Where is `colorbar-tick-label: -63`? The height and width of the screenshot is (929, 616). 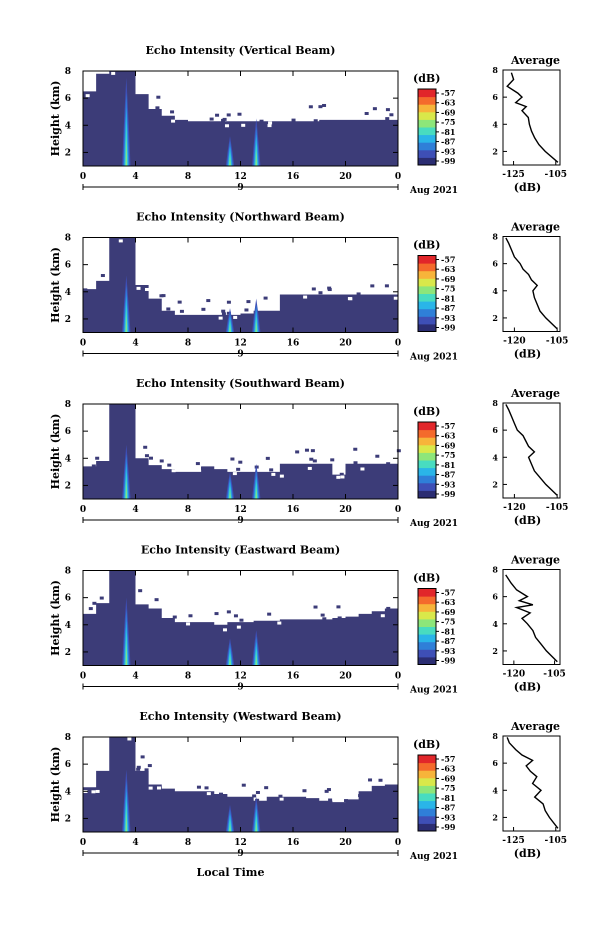
colorbar-tick-label: -63 is located at coordinates (448, 269).